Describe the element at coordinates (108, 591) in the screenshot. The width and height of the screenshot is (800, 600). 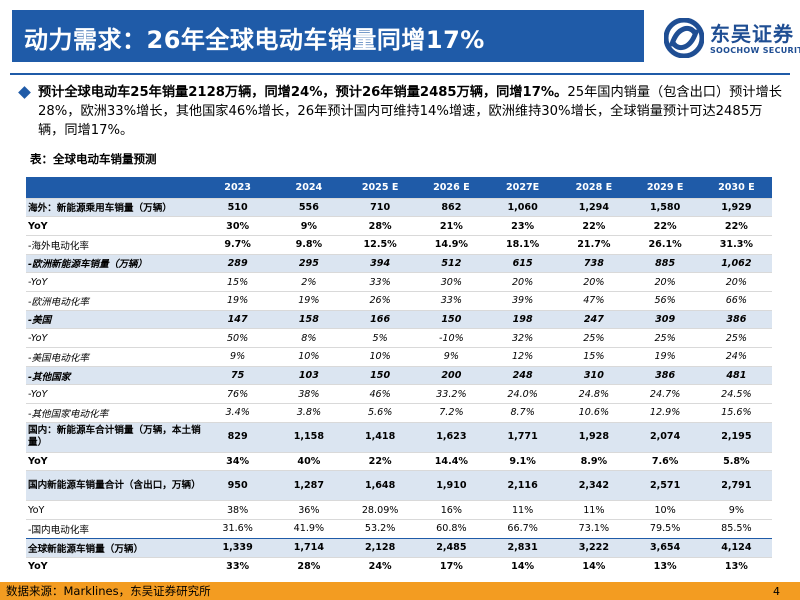
I see `source-note: 数据来源：Marklines，东吴证券研究所` at that location.